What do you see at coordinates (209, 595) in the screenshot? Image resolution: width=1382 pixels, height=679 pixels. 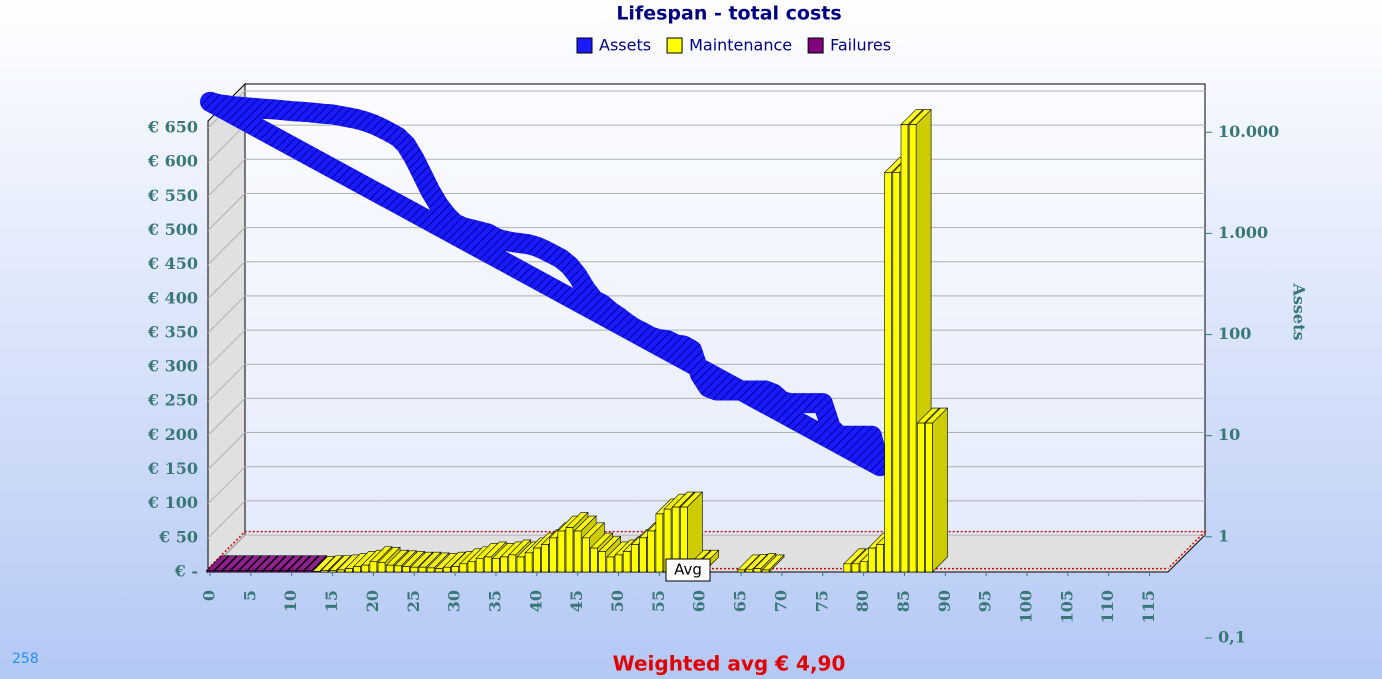 I see `x-tick-label: 0` at bounding box center [209, 595].